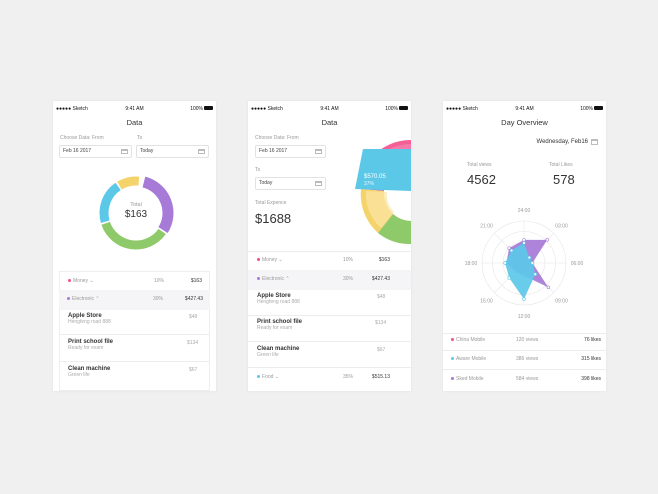 This screenshot has height=494, width=658. Describe the element at coordinates (375, 177) in the screenshot. I see `tooltip-value: $570.05` at that location.